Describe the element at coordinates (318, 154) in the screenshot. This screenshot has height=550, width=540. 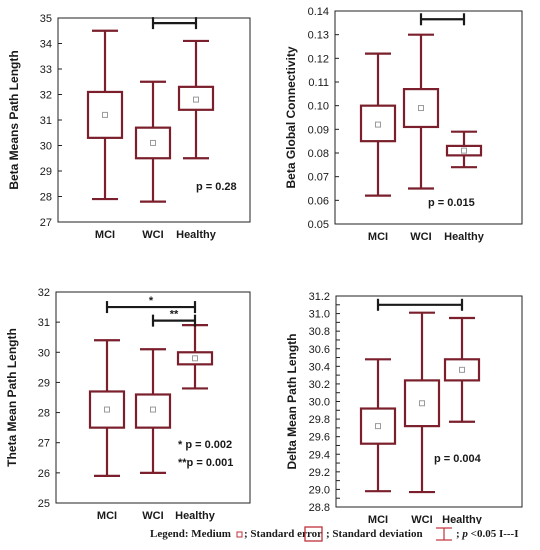
I see `y-tick-label: 0.08` at that location.